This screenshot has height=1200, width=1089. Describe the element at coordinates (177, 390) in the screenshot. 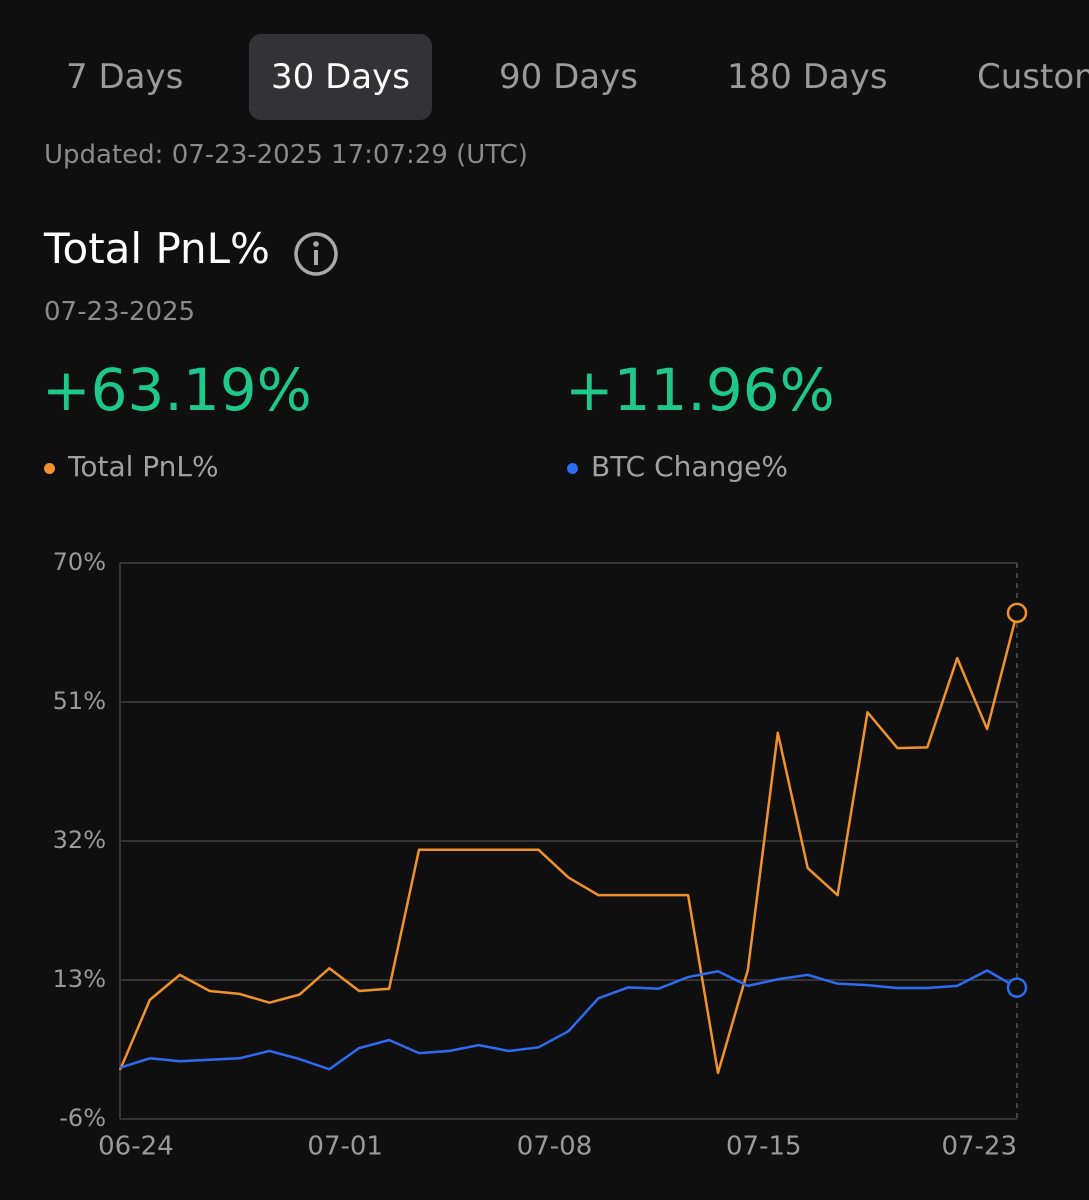

I see `pnl-value: +63.19%` at that location.